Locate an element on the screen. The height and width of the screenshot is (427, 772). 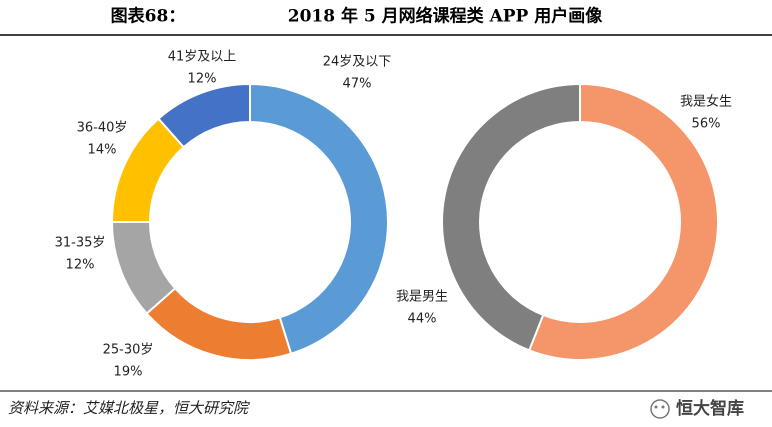
slice-value-label: 19% is located at coordinates (128, 372).